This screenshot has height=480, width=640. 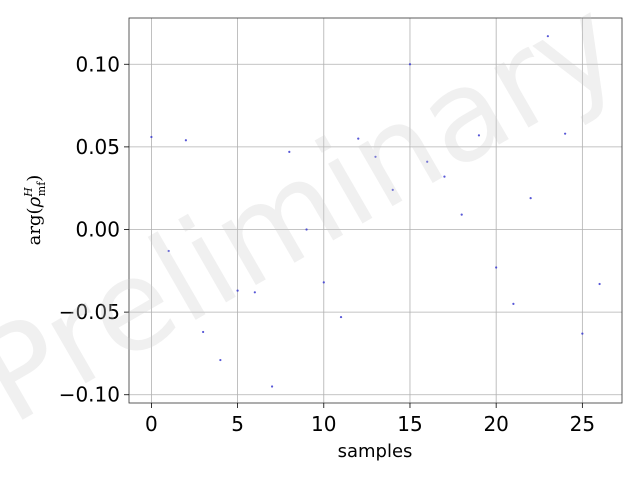 What do you see at coordinates (34, 178) in the screenshot?
I see `y-axis-label-close-paren: )` at bounding box center [34, 178].